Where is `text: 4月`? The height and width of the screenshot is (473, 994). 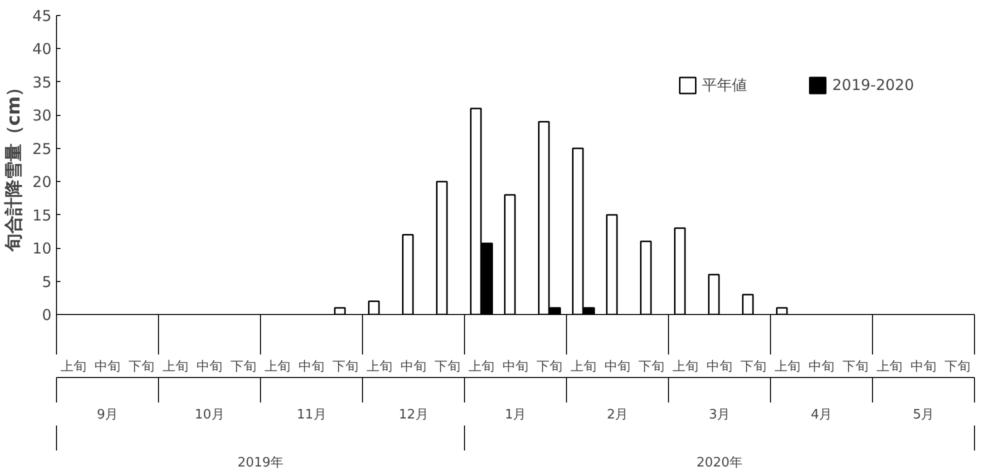 text: 4月 is located at coordinates (821, 415).